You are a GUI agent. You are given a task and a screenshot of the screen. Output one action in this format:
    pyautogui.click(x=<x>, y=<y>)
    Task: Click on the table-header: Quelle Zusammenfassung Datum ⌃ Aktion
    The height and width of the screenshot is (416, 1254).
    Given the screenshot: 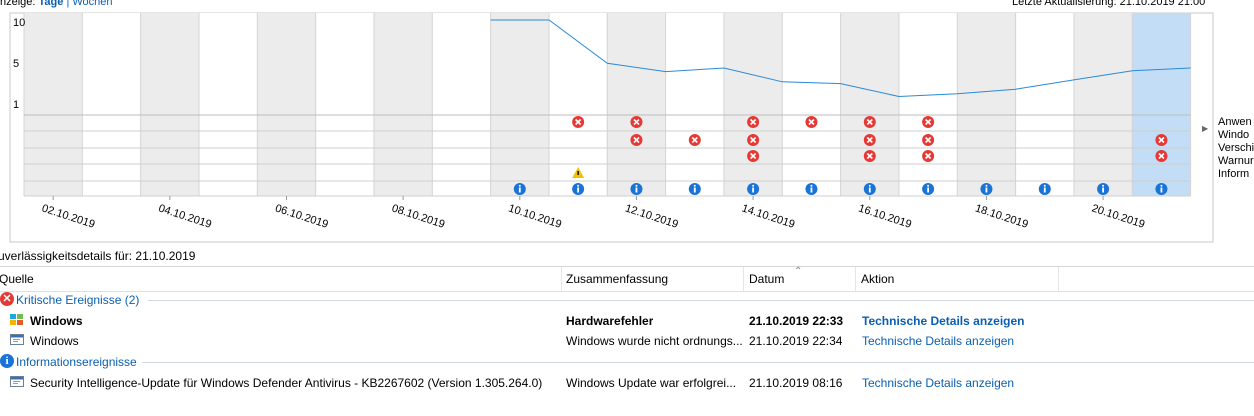 What is the action you would take?
    pyautogui.click(x=627, y=279)
    